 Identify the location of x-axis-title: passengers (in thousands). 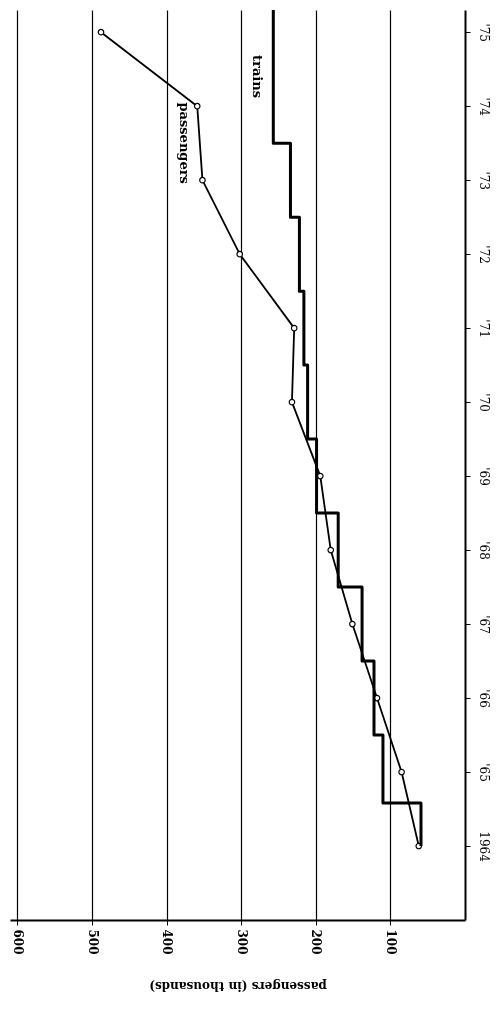
(238, 985).